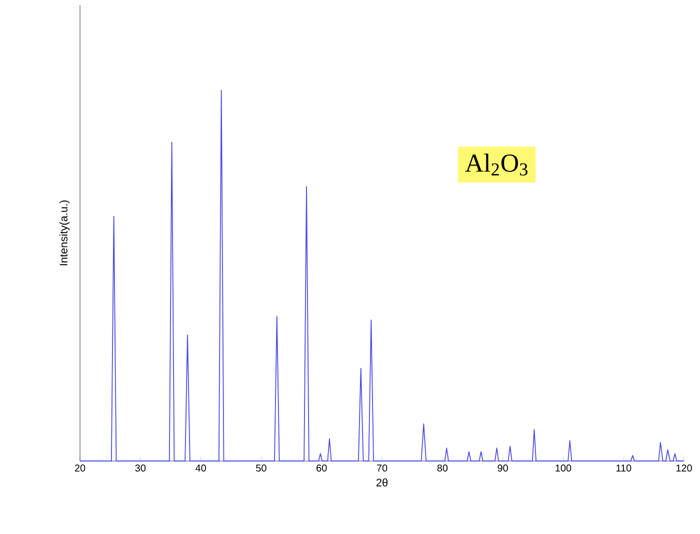 The height and width of the screenshot is (534, 700). What do you see at coordinates (64, 233) in the screenshot?
I see `y-axis-title: Intensity(a.u.)` at bounding box center [64, 233].